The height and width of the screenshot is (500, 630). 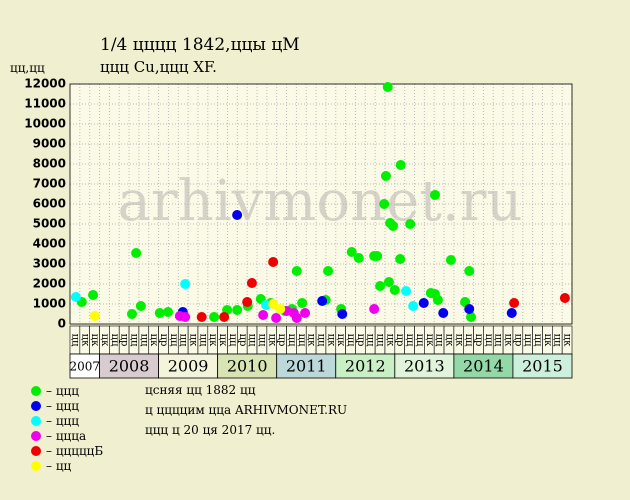 I want to click on y-tick-label: 0, so click(x=62, y=324).